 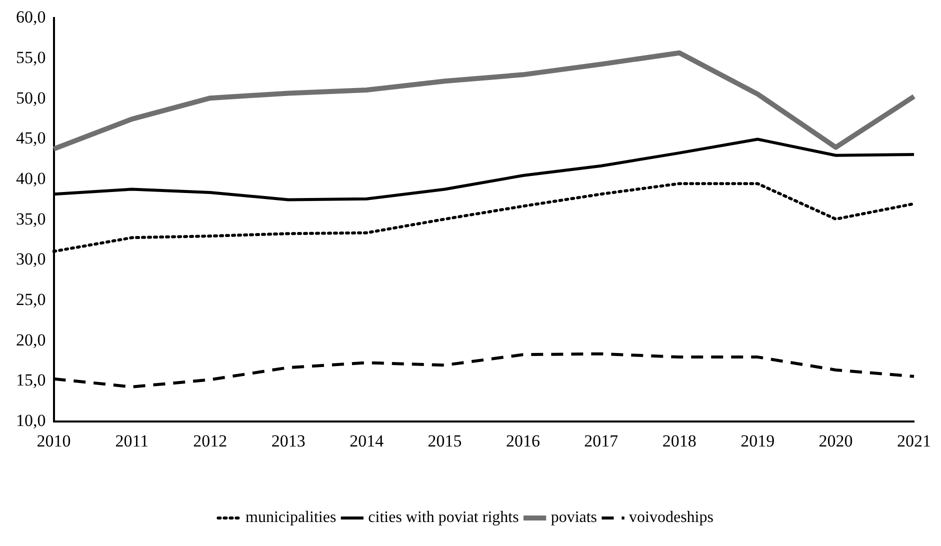 What do you see at coordinates (671, 517) in the screenshot?
I see `legend-label: voivodeships` at bounding box center [671, 517].